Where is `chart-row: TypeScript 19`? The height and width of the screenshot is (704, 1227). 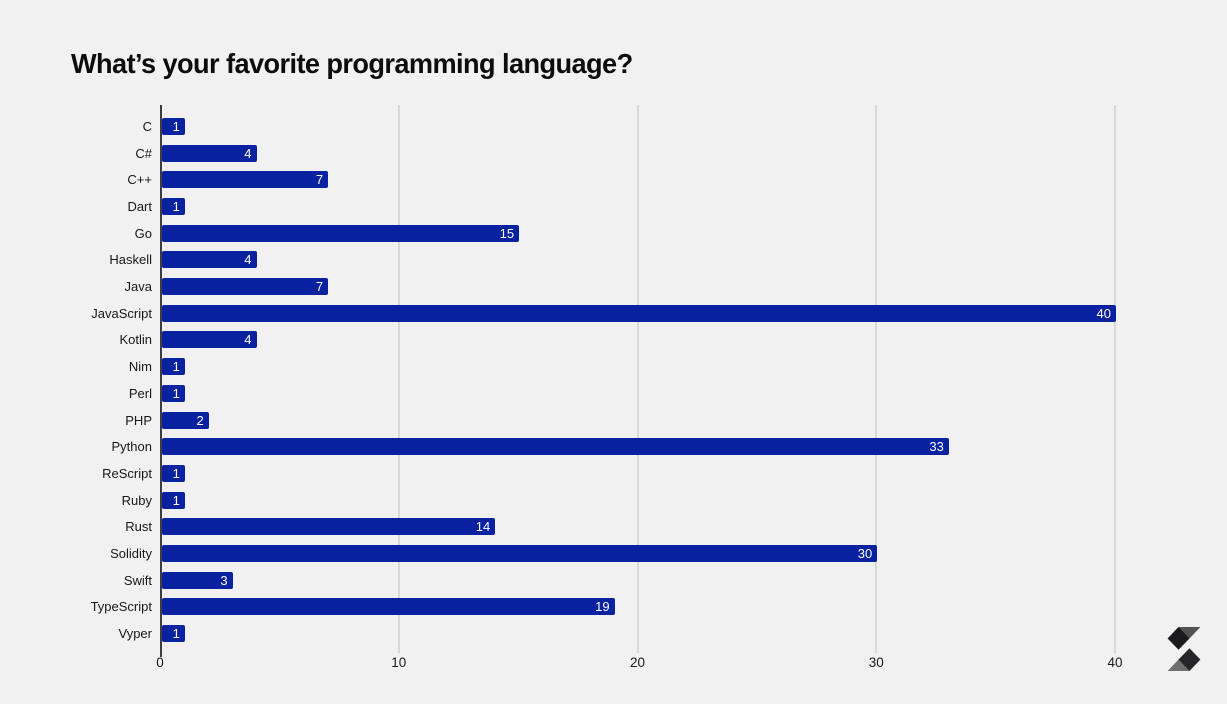 chart-row: TypeScript 19 is located at coordinates (613, 607).